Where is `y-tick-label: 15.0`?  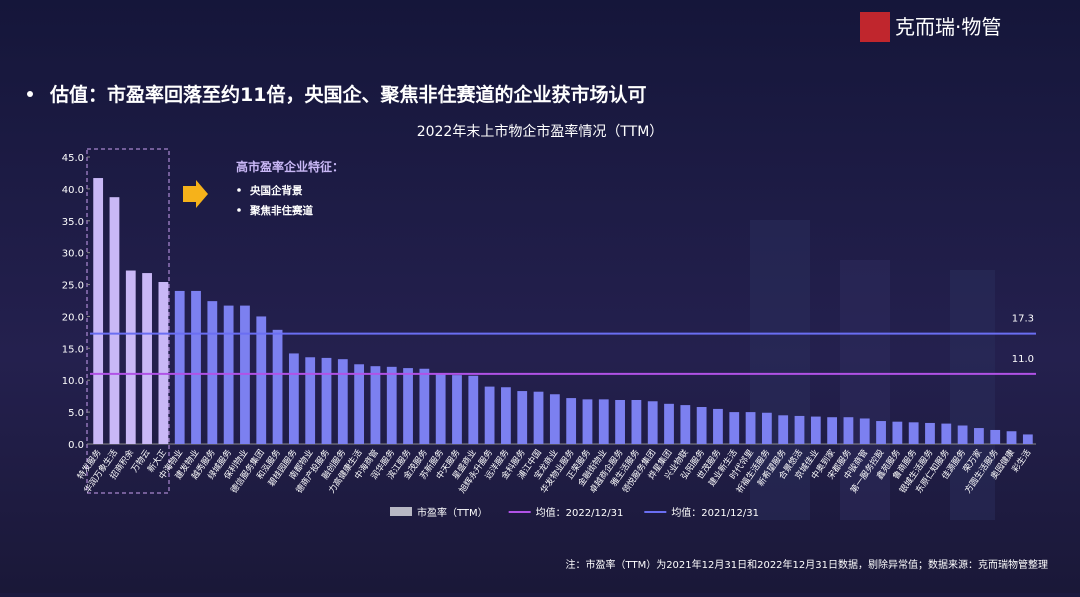
y-tick-label: 15.0 is located at coordinates (73, 349).